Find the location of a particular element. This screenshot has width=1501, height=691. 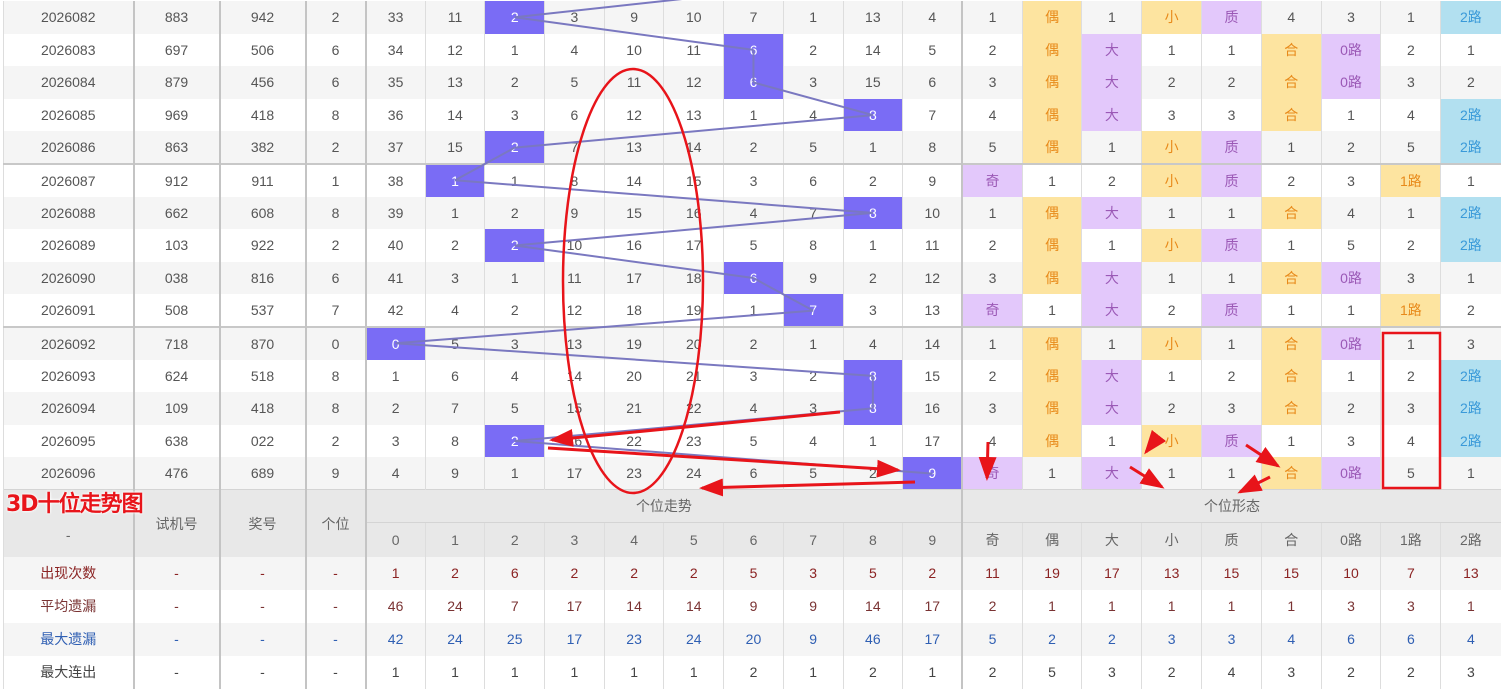

ones-digit-cell: 0 is located at coordinates (335, 342).